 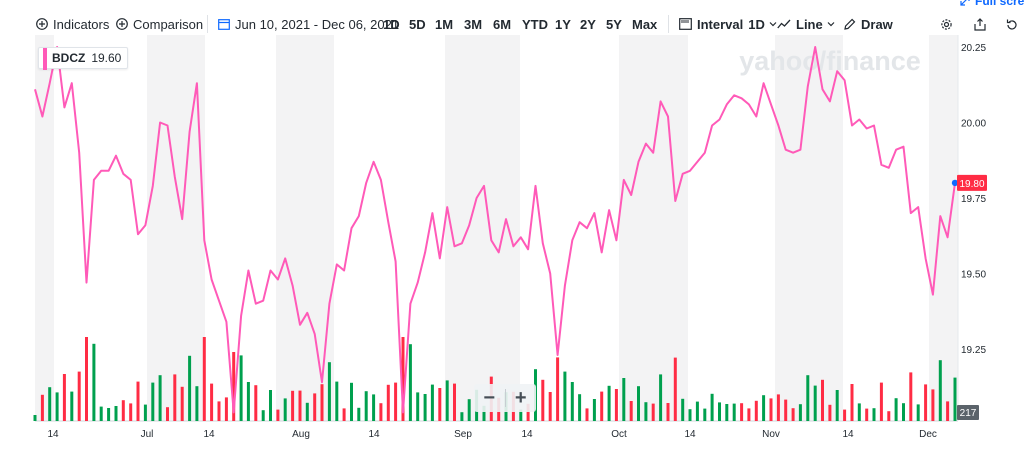 I want to click on x-tick-label: Nov, so click(x=771, y=434).